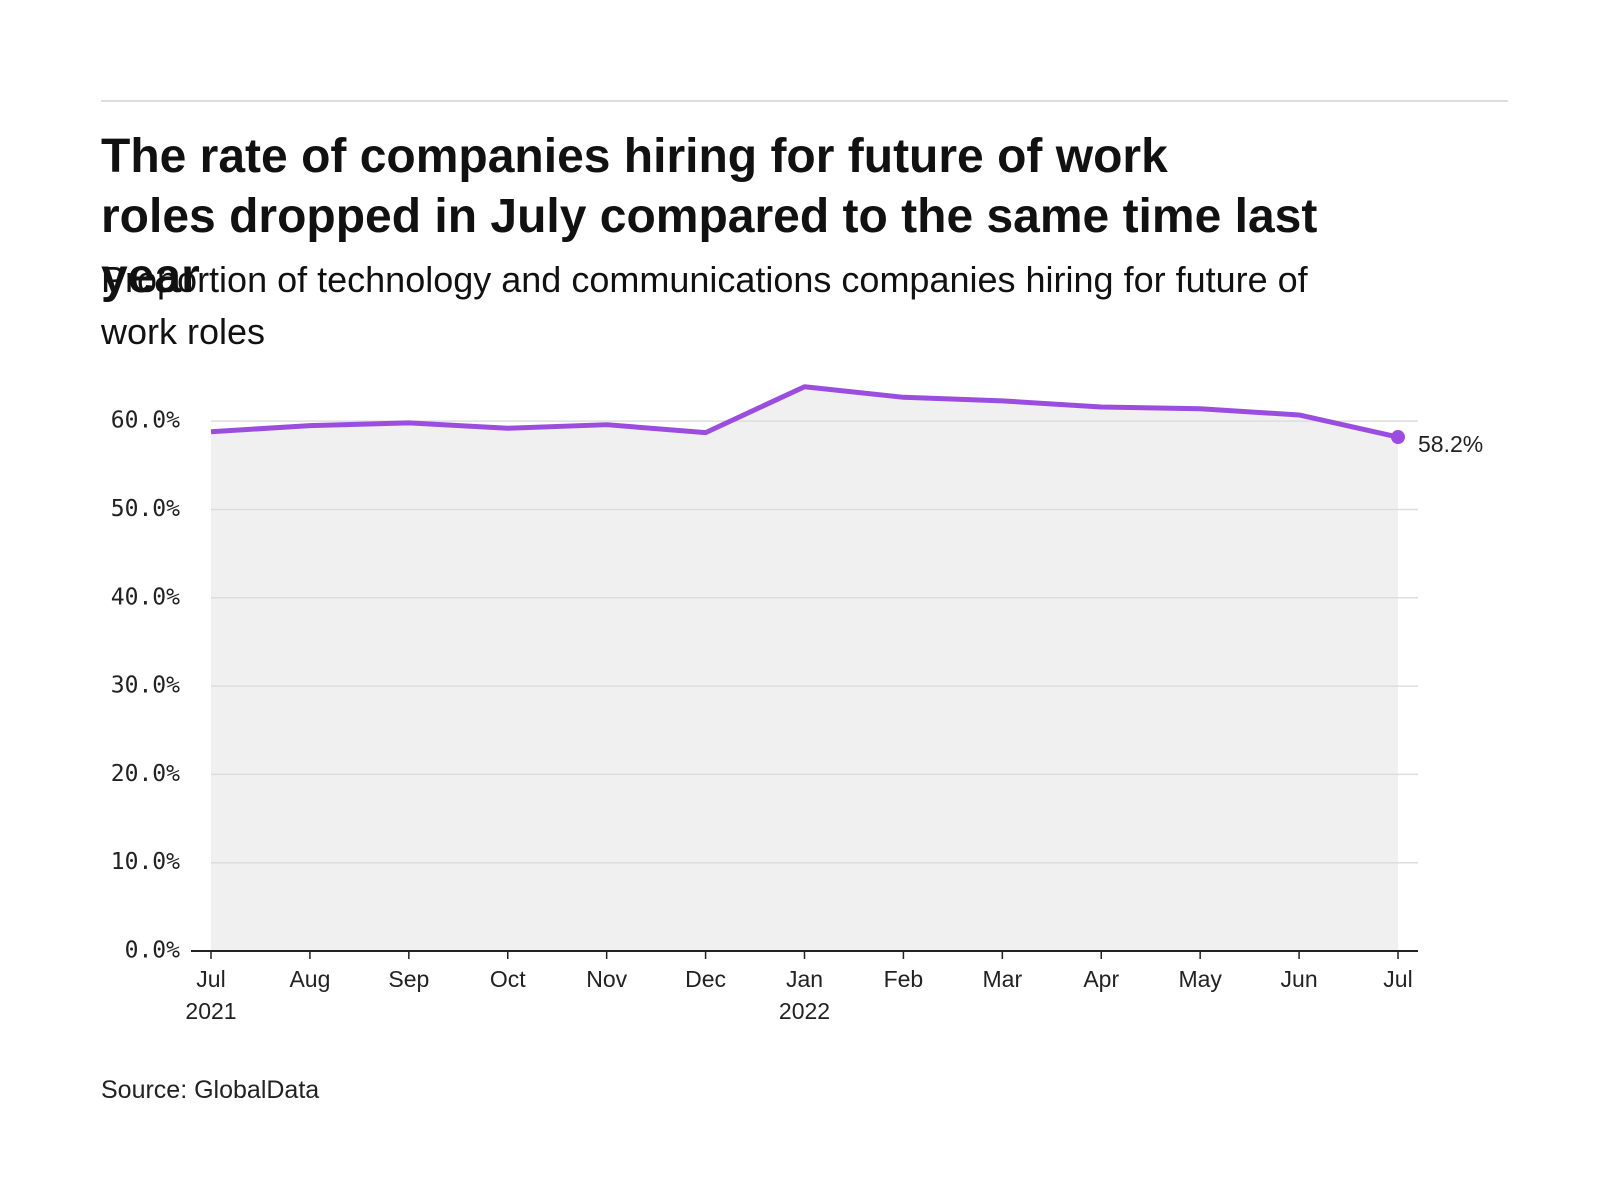 This screenshot has height=1200, width=1600. Describe the element at coordinates (145, 862) in the screenshot. I see `y-tick-label: 10.0%` at that location.